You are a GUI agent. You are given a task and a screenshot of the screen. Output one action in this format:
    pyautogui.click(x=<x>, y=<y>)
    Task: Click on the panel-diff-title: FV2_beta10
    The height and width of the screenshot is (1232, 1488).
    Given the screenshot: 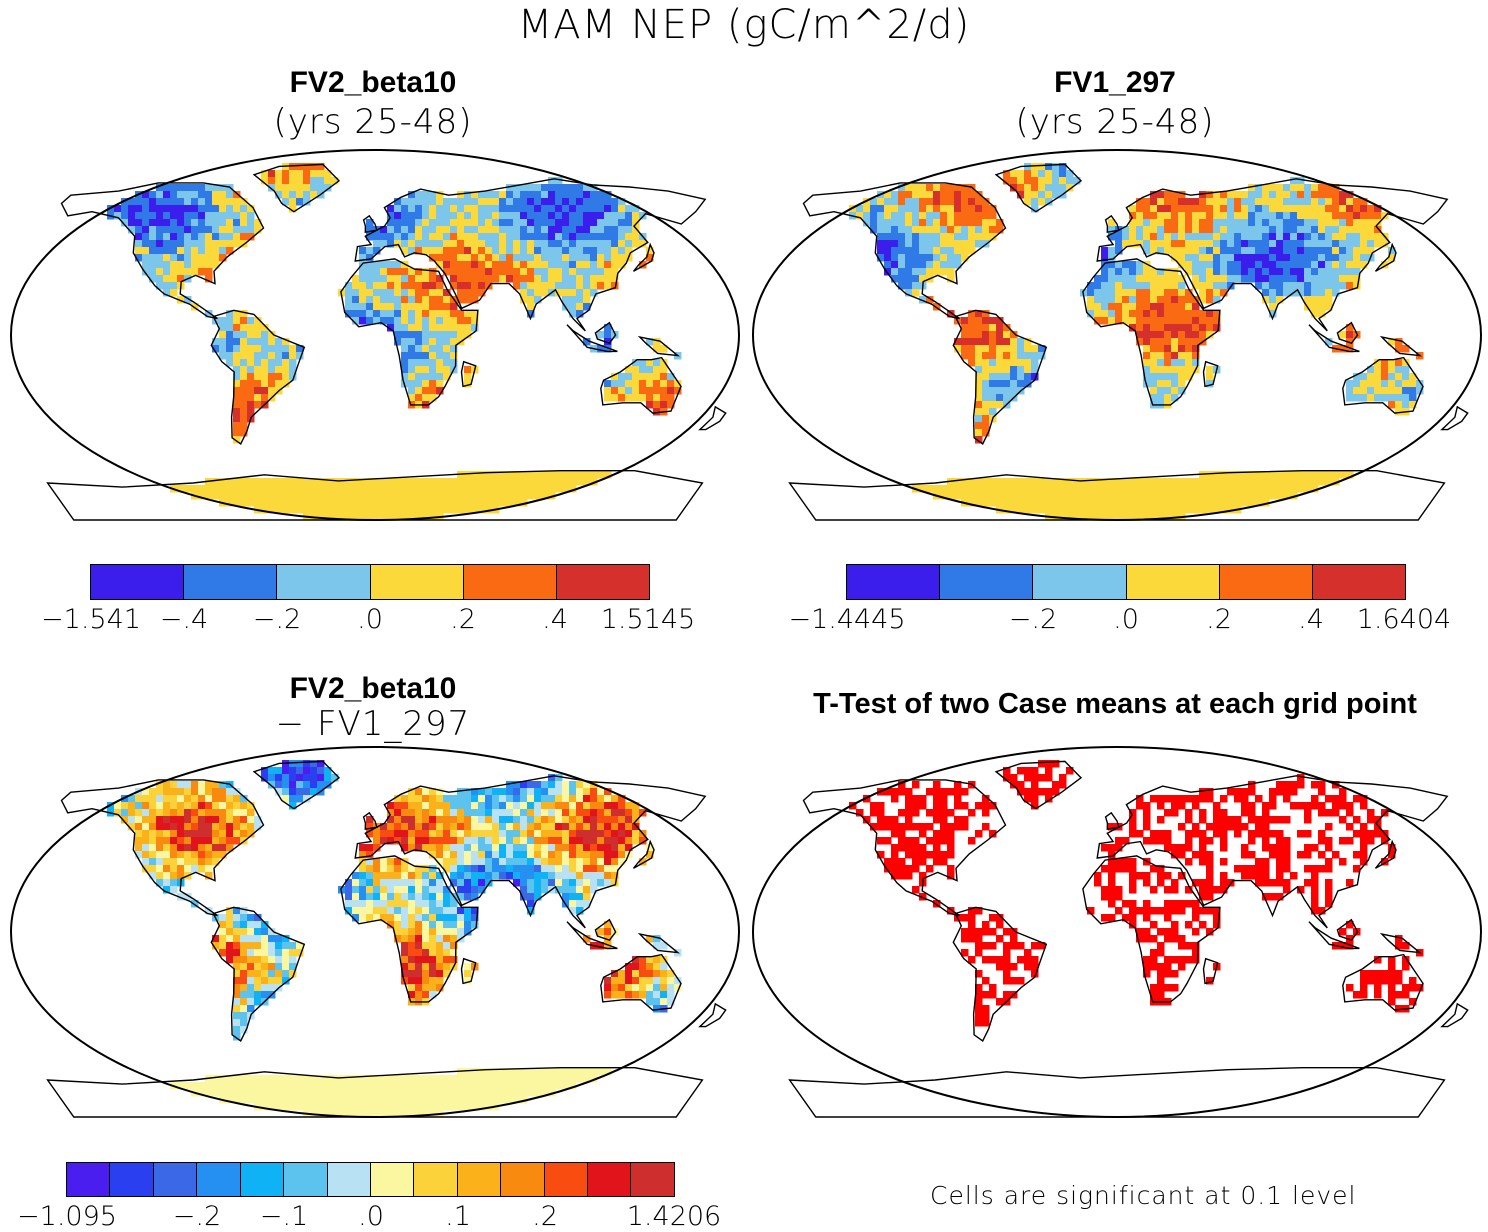 What is the action you would take?
    pyautogui.click(x=373, y=688)
    